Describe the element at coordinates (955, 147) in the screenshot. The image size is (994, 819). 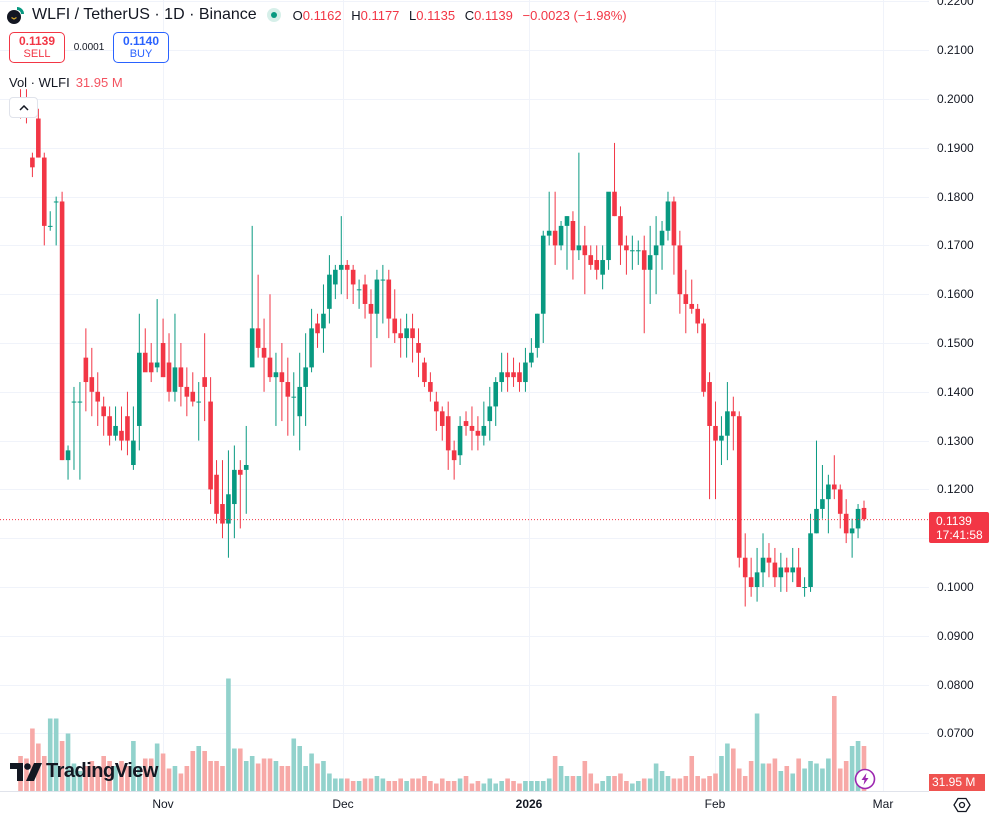
I see `price-axis-label: 0.1900` at that location.